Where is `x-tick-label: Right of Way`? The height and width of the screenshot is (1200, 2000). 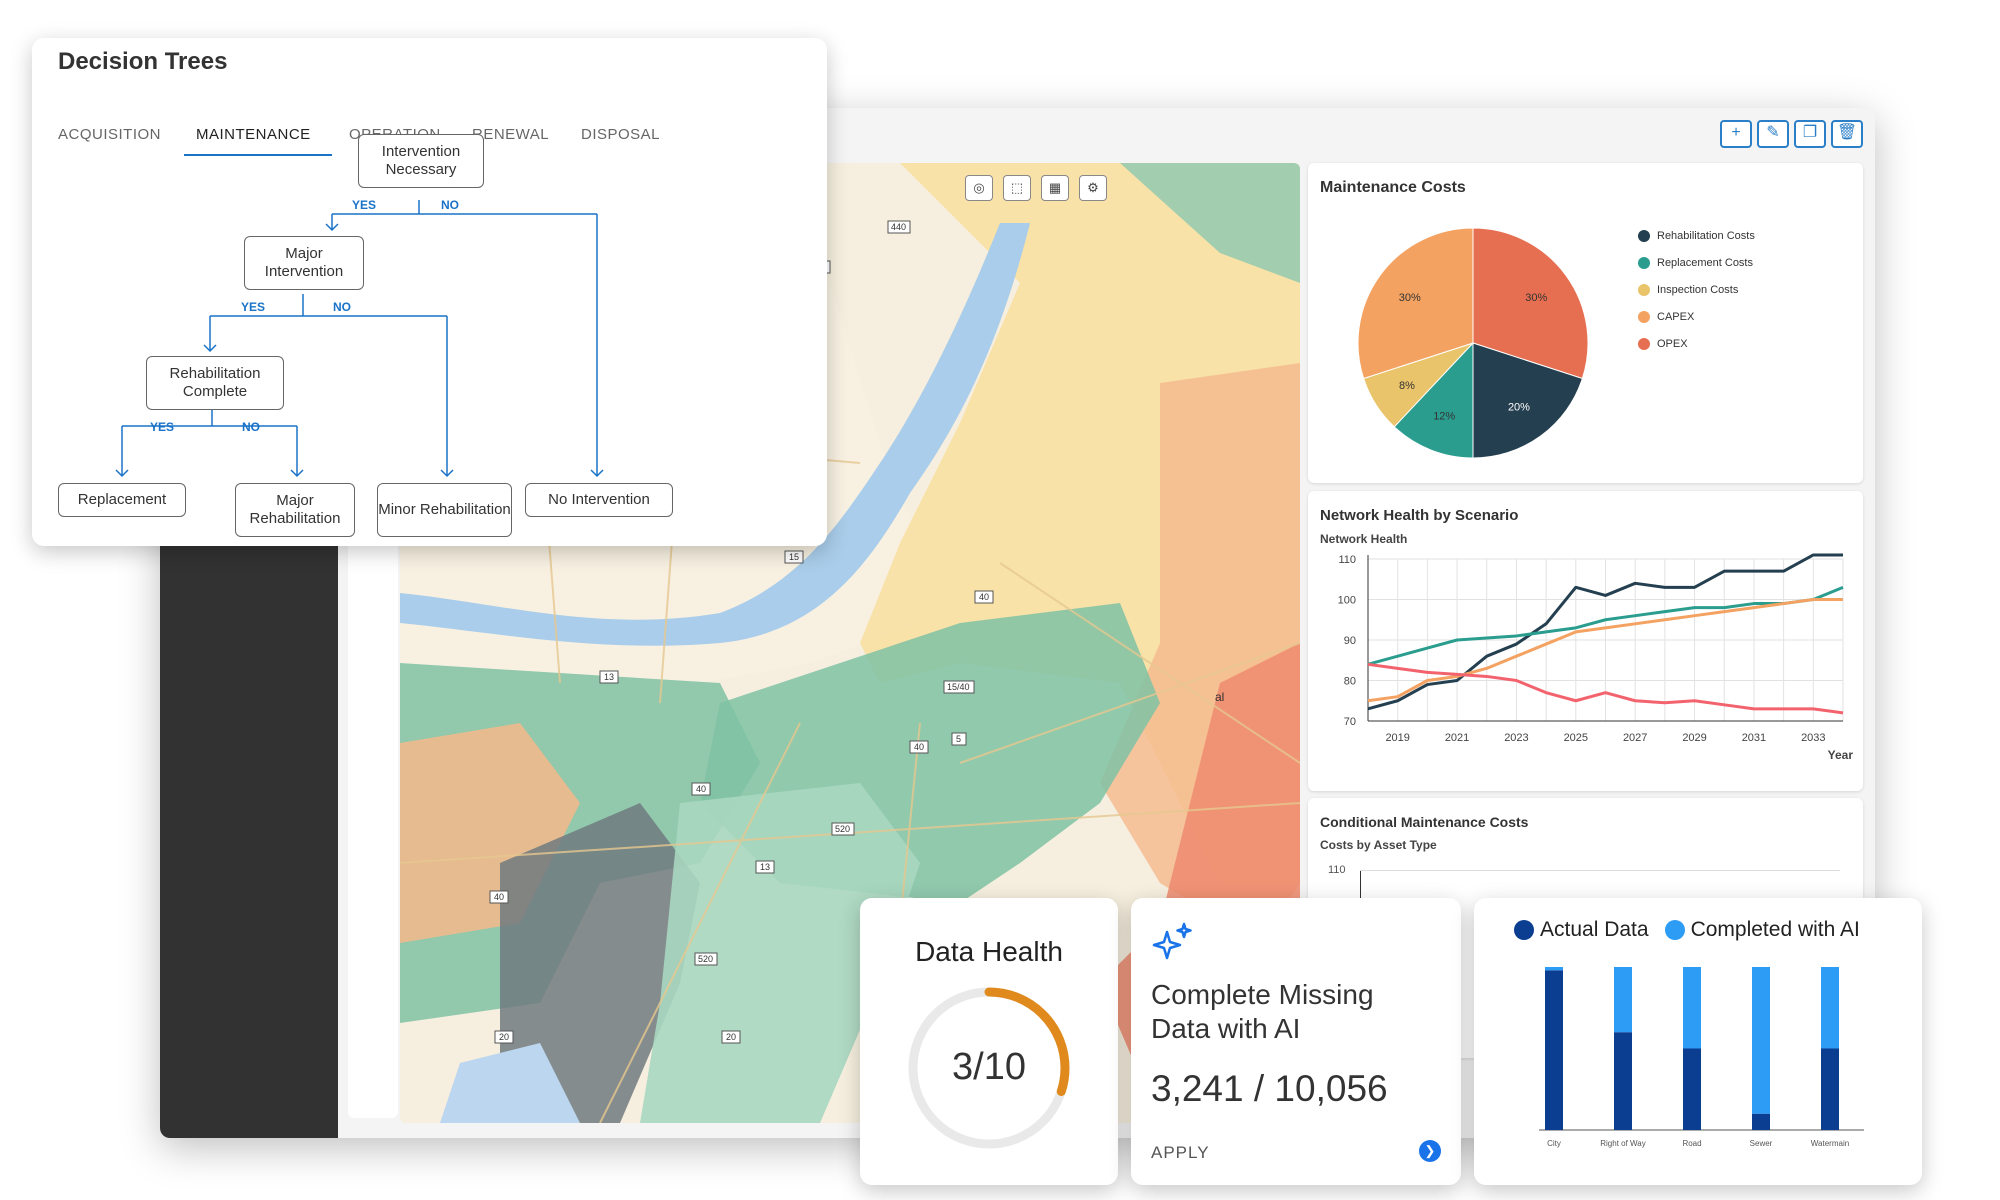
x-tick-label: Right of Way is located at coordinates (1623, 1143).